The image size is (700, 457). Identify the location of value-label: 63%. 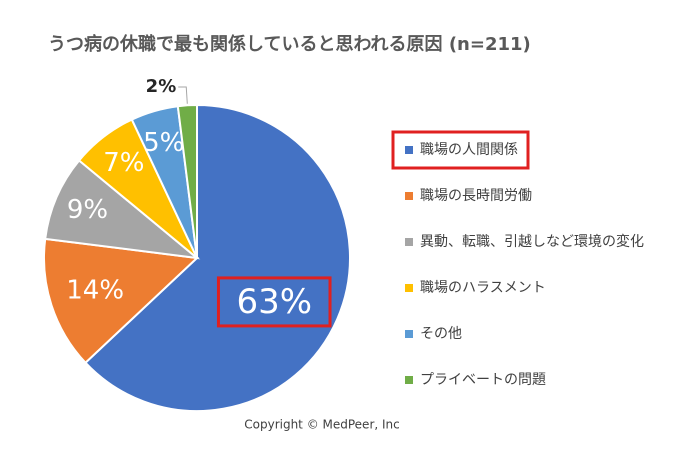
(274, 302).